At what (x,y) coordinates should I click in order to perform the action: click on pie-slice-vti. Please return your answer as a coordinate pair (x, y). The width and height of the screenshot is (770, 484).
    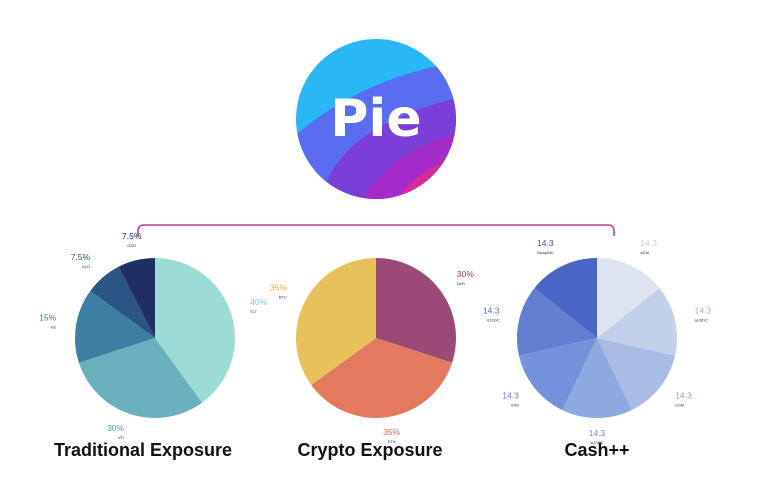
    Looking at the image, I should click on (140, 378).